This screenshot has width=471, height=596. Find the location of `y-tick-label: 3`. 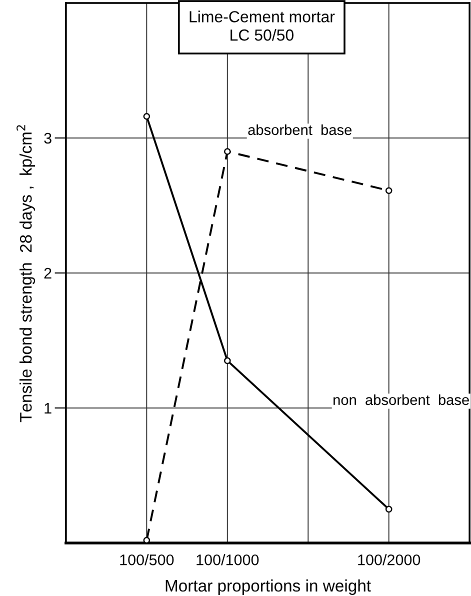

y-tick-label: 3 is located at coordinates (48, 138).